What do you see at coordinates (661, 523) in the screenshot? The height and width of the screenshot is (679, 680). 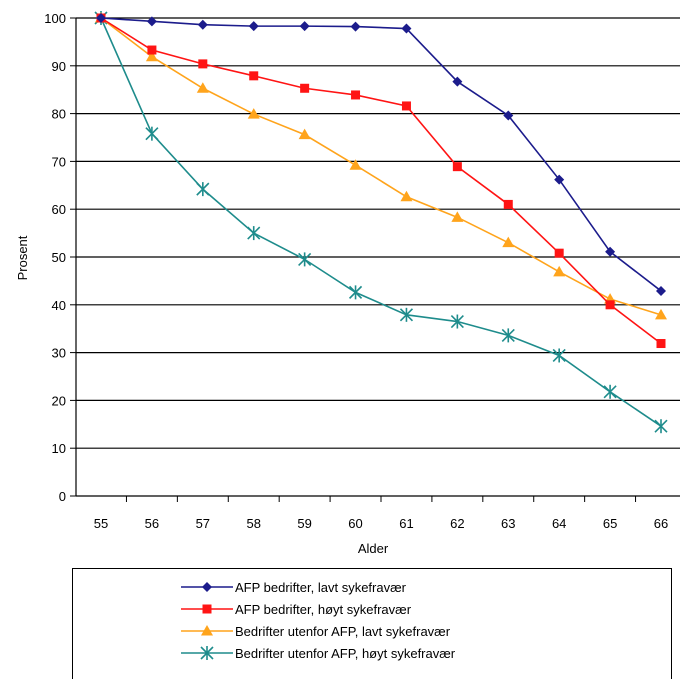 I see `x-tick-label: 66` at bounding box center [661, 523].